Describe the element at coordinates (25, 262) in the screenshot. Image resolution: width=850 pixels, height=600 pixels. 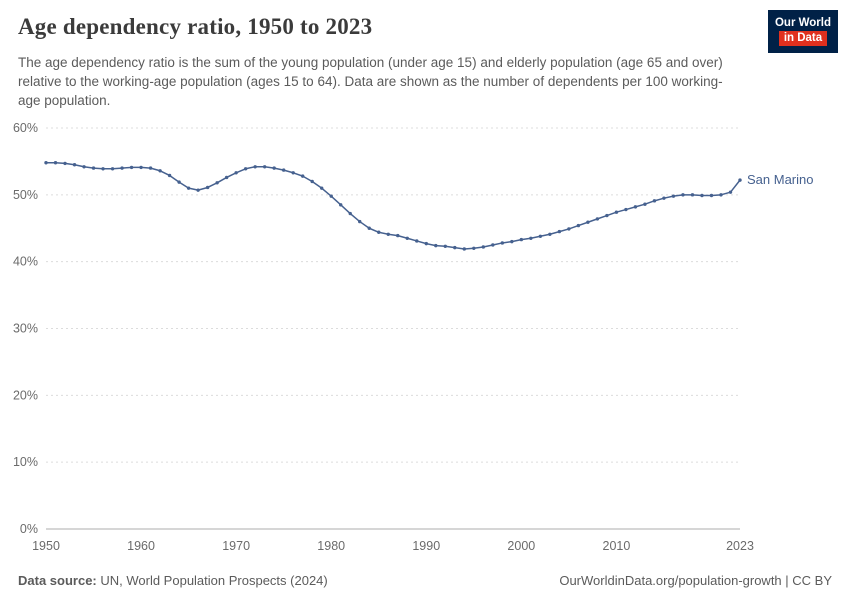
I see `y-axis-tick-label: 40%` at that location.